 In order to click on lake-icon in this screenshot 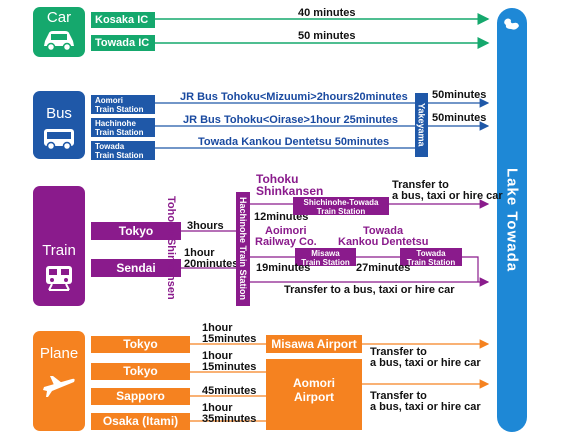, I will do `click(512, 25)`.